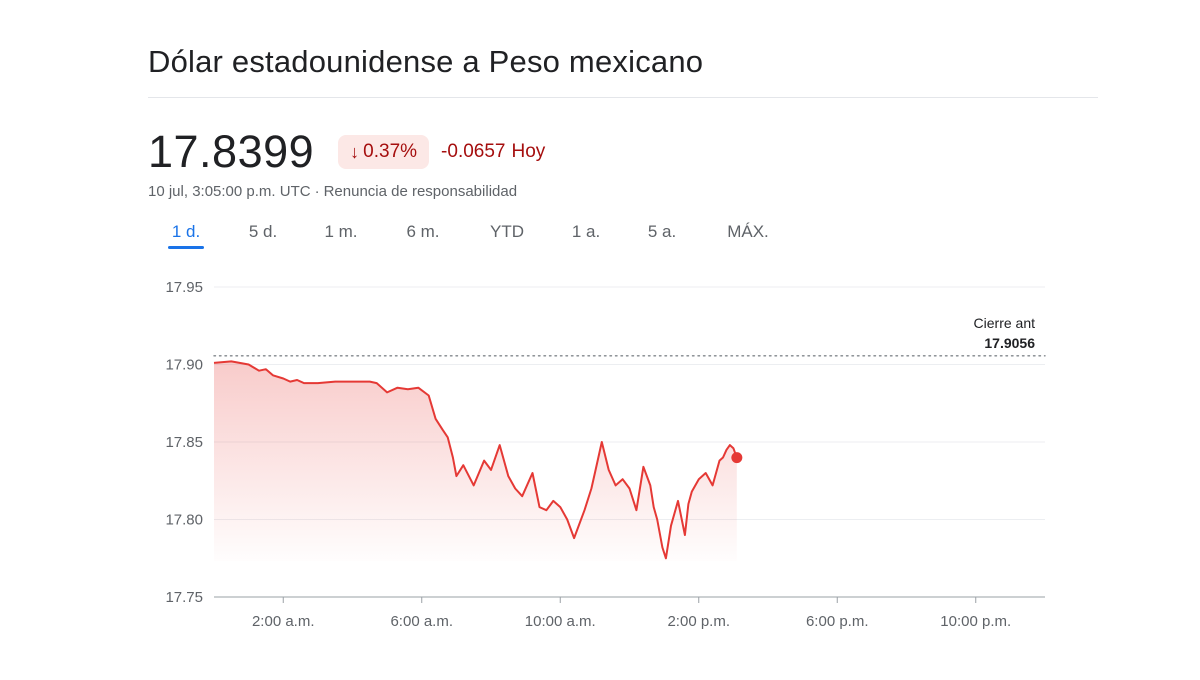 The height and width of the screenshot is (680, 1200). I want to click on title-divider, so click(623, 97).